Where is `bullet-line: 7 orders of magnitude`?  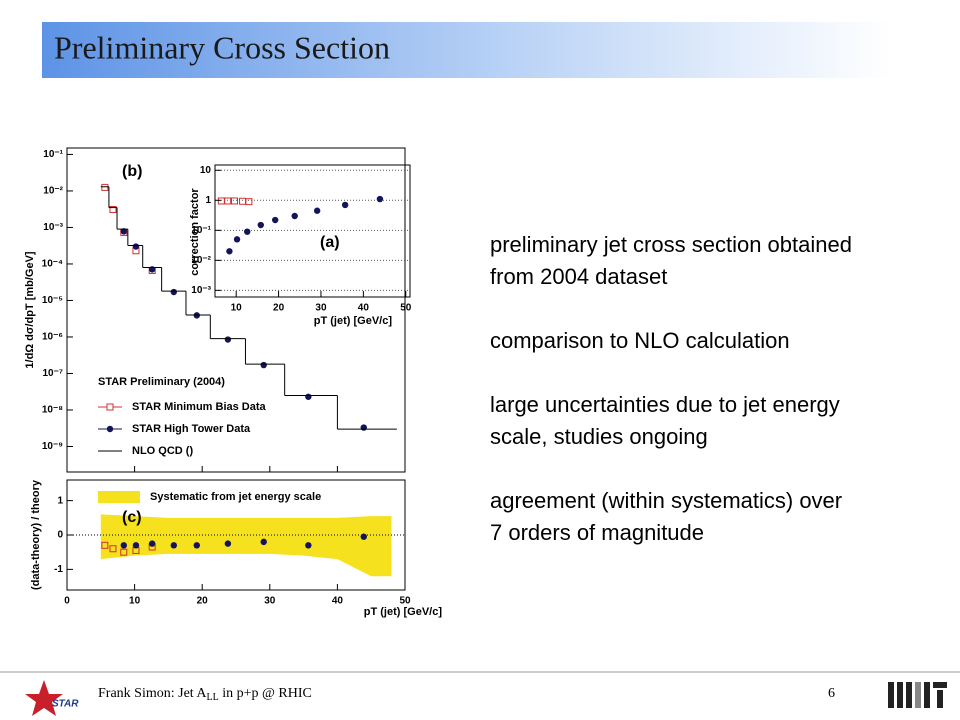
bullet-line: 7 orders of magnitude is located at coordinates (597, 532).